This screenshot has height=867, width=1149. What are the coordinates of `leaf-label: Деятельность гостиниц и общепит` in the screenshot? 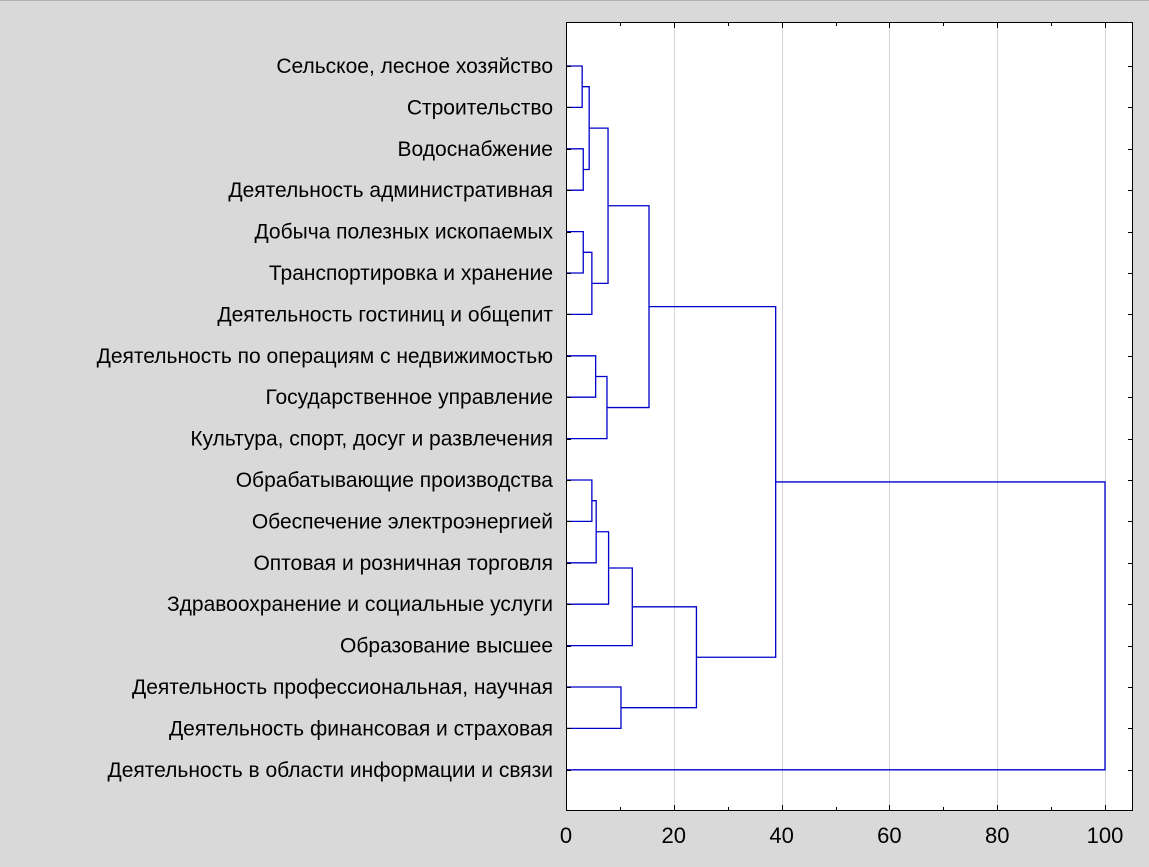 It's located at (385, 314).